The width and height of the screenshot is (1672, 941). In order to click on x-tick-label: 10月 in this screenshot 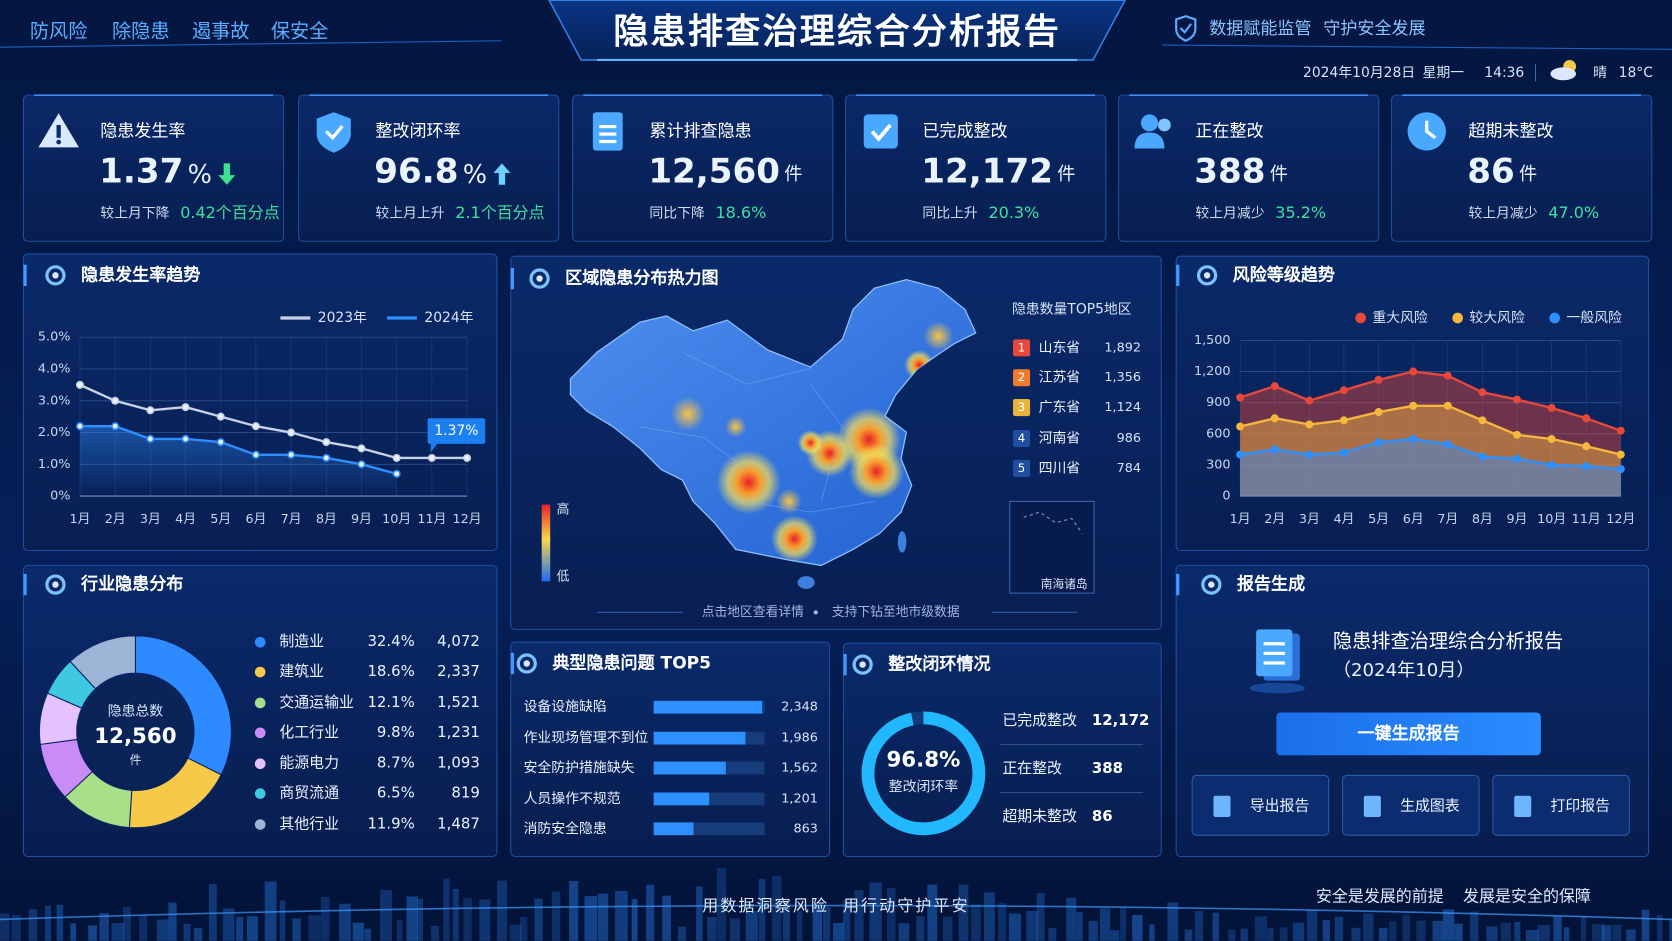, I will do `click(396, 519)`.